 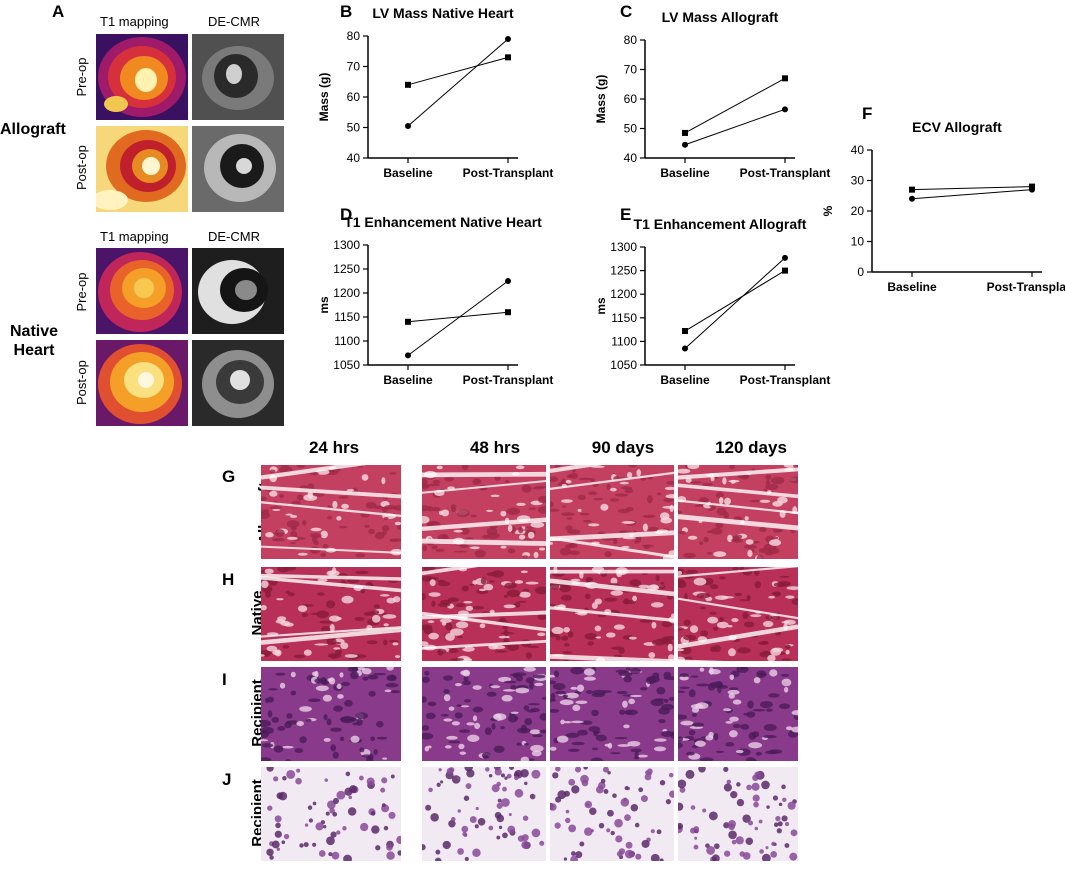 I want to click on chart-f-point-square, so click(x=912, y=189).